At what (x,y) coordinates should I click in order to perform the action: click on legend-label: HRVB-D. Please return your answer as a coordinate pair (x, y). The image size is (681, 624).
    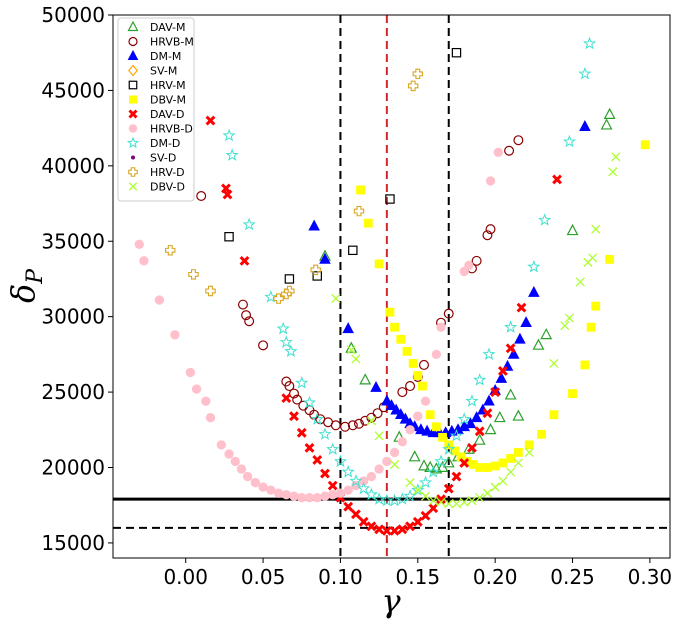
    Looking at the image, I should click on (171, 129).